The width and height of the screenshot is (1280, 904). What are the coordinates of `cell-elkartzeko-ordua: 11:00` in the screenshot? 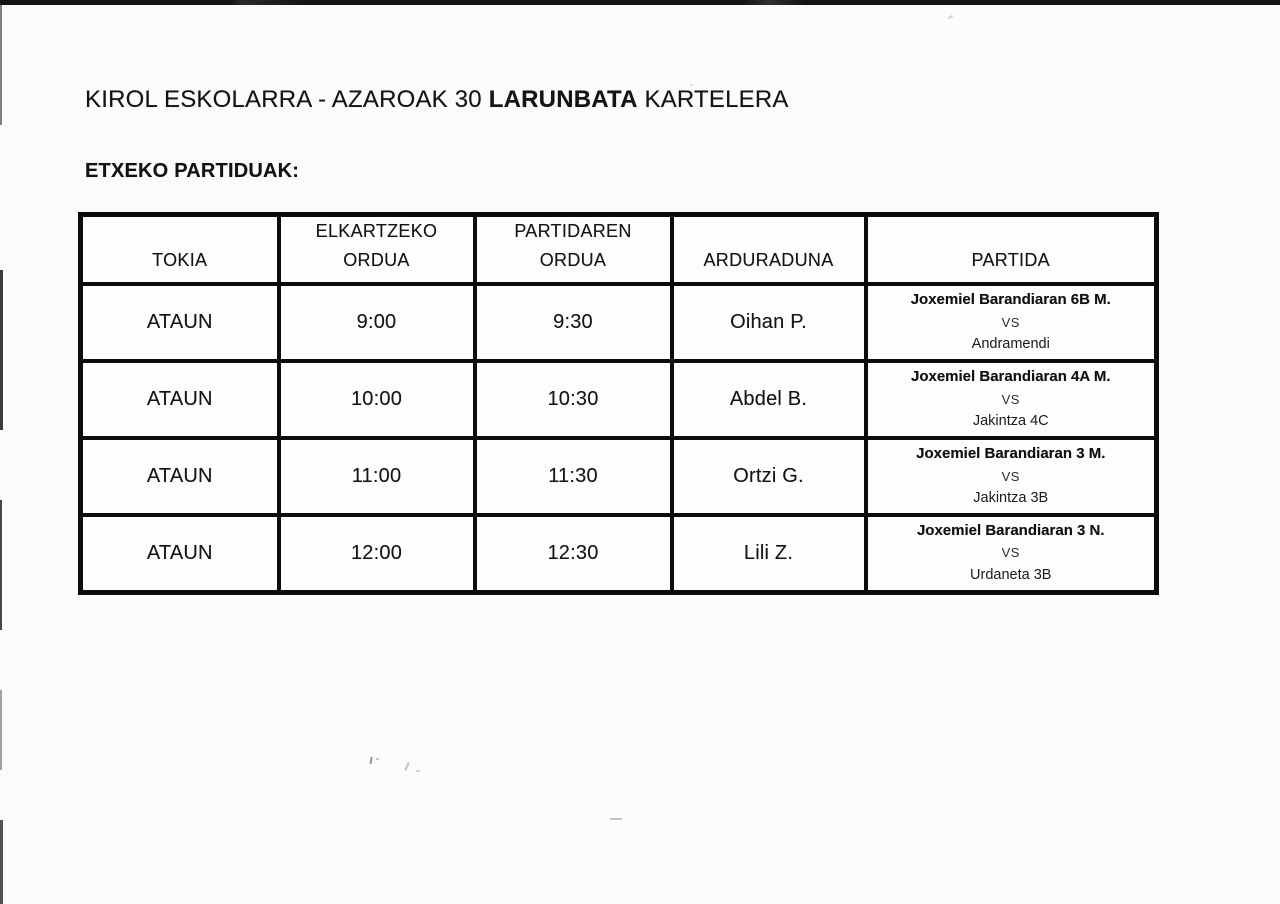 It's located at (376, 476).